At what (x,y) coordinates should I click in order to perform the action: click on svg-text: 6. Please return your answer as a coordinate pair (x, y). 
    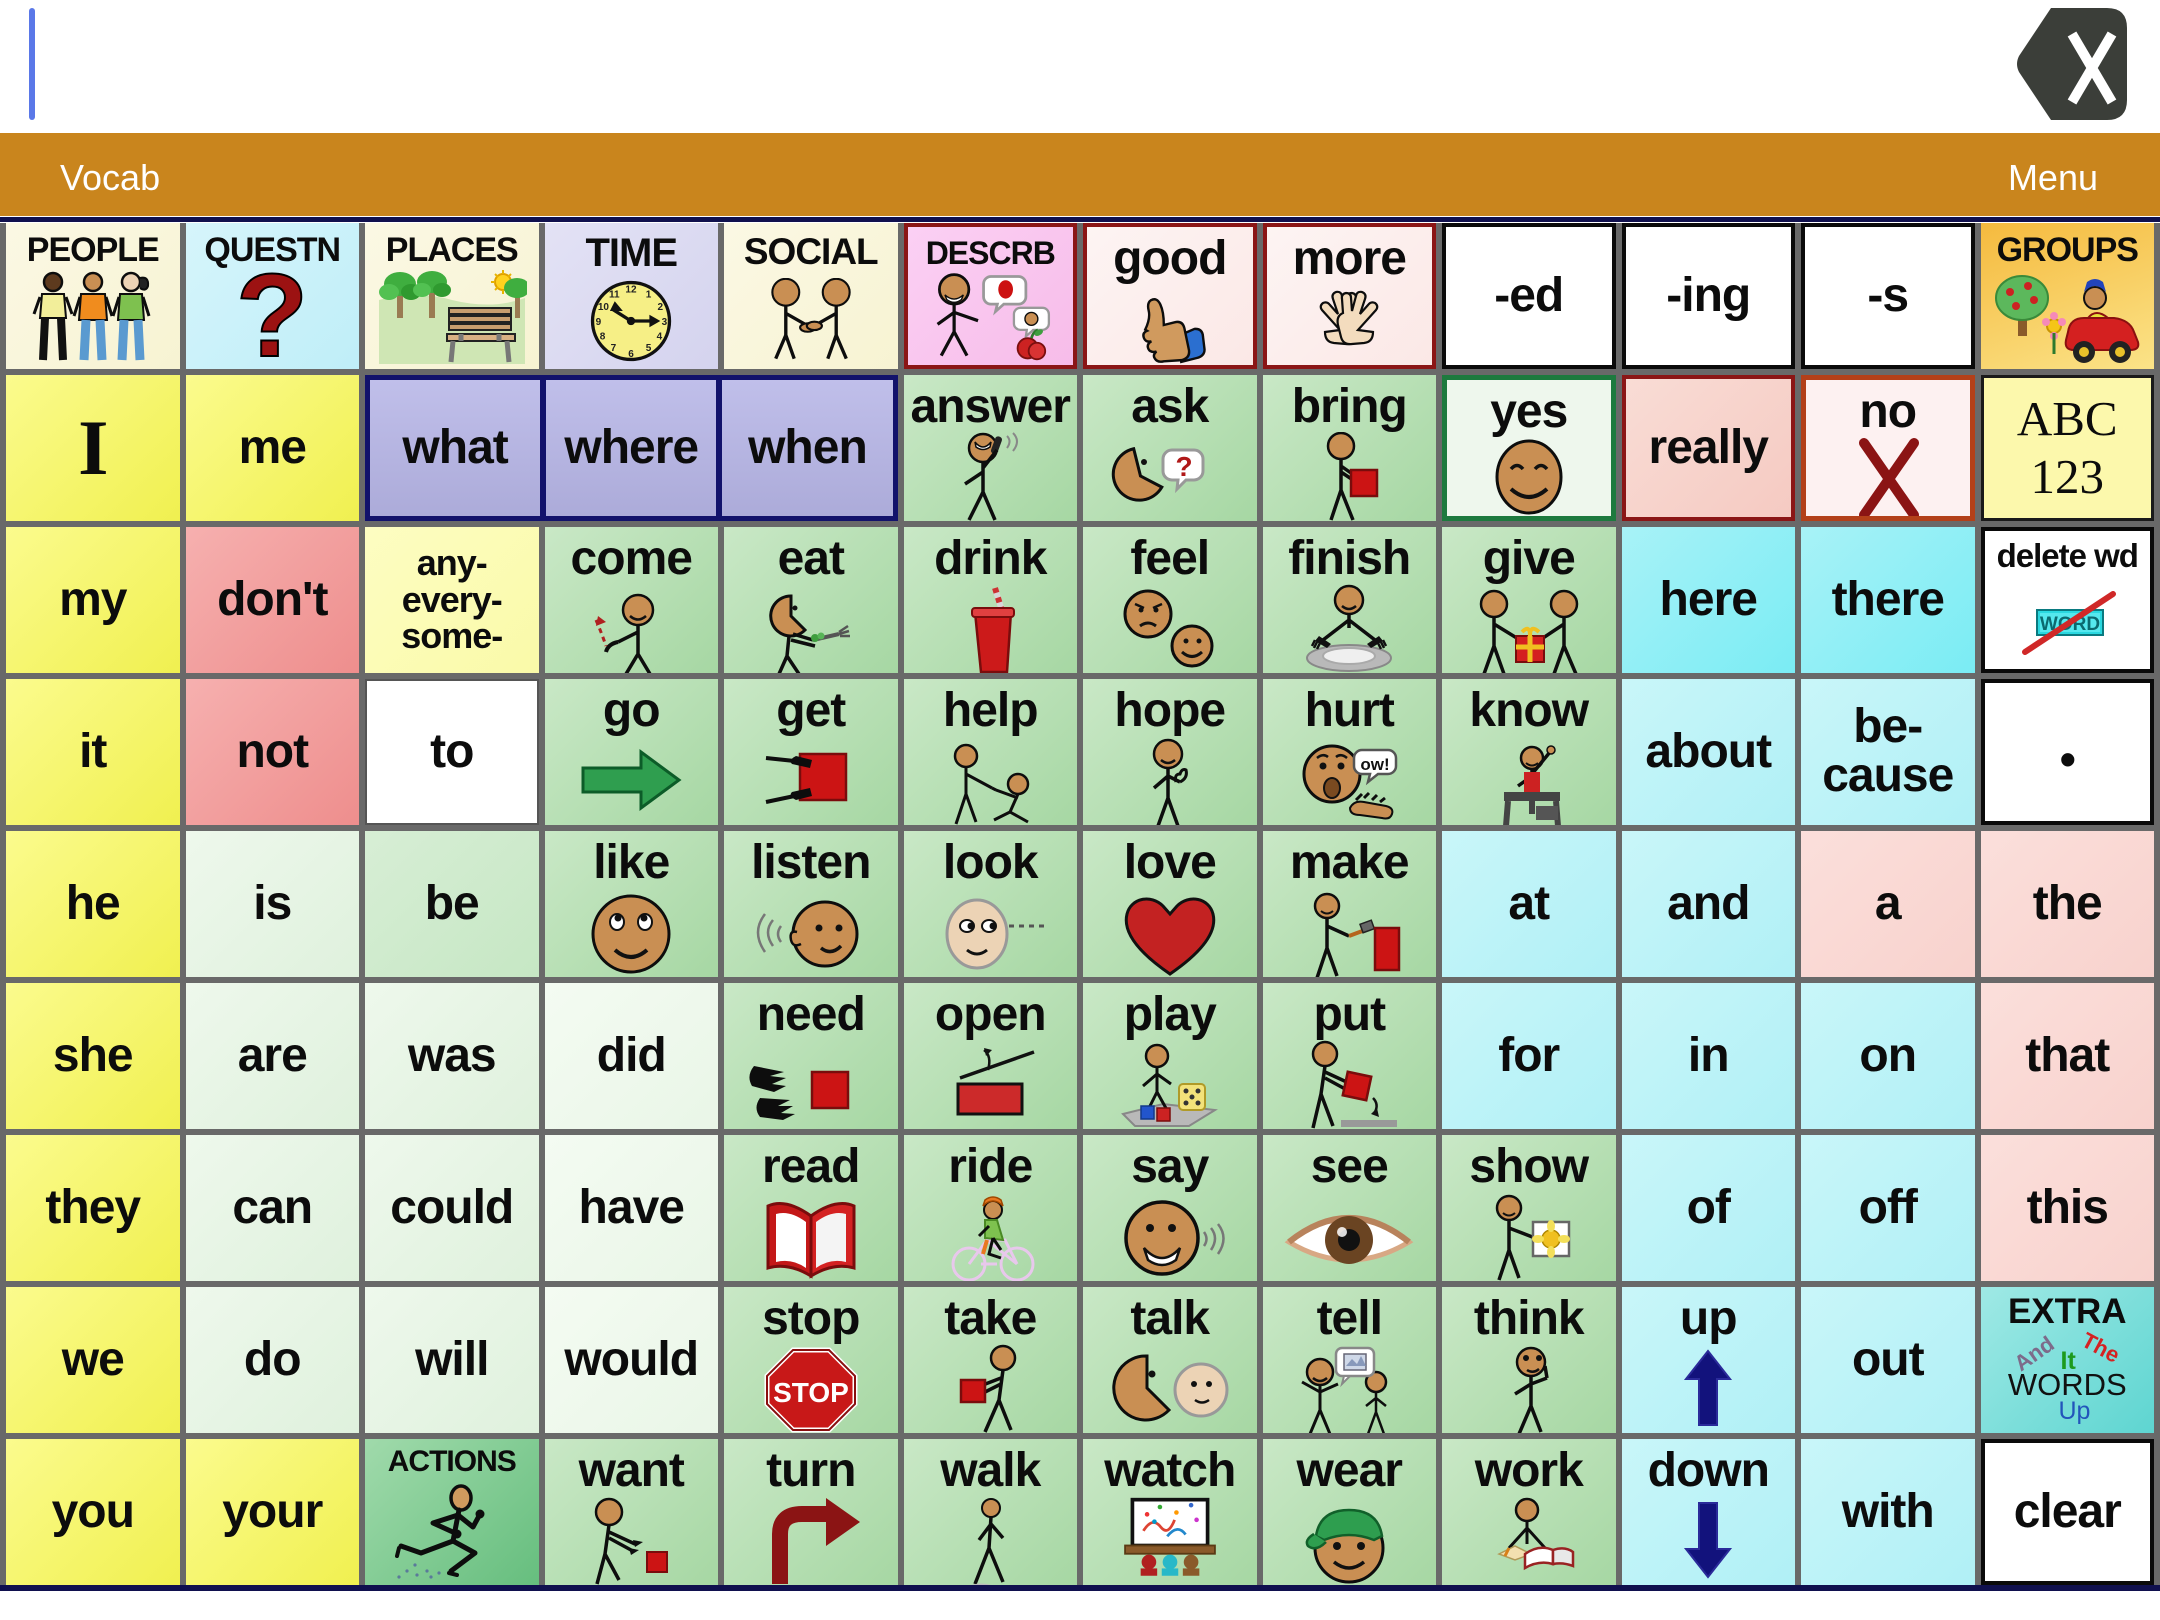
    Looking at the image, I should click on (631, 354).